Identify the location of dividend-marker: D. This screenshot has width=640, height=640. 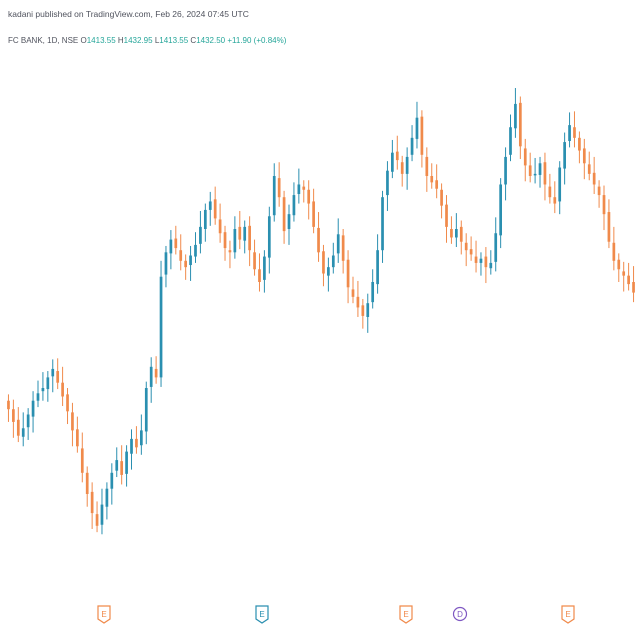
(460, 614).